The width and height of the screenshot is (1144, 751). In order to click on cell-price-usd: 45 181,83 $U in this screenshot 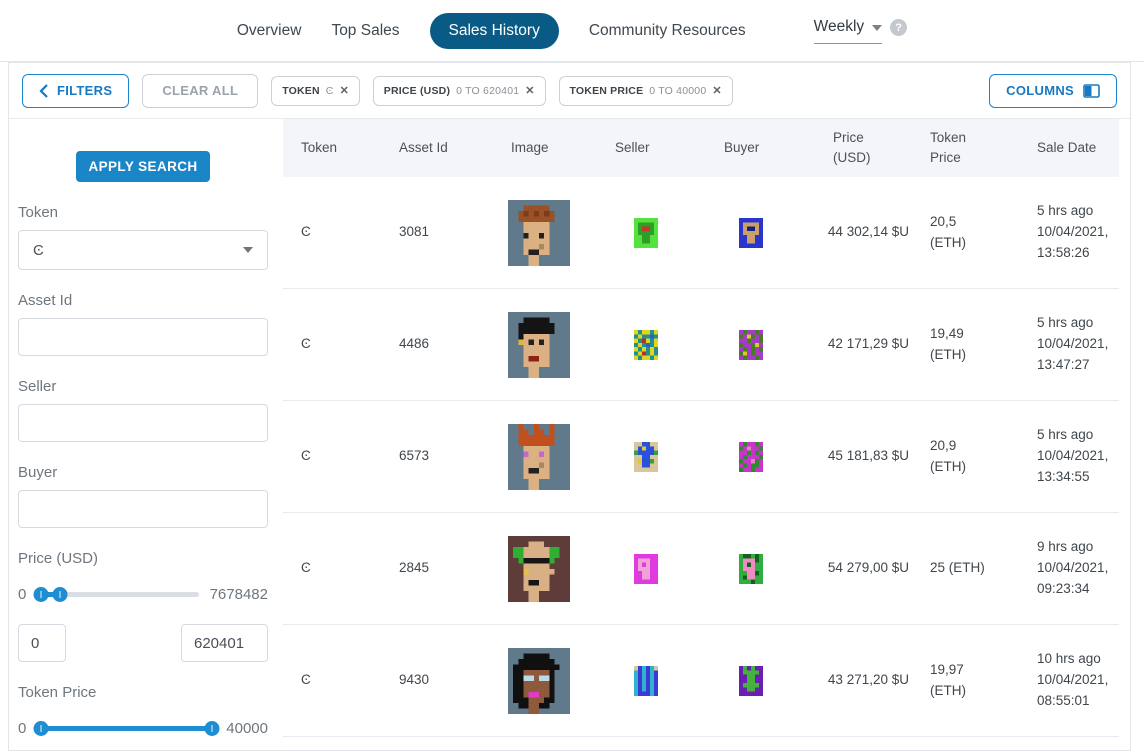, I will do `click(868, 456)`.